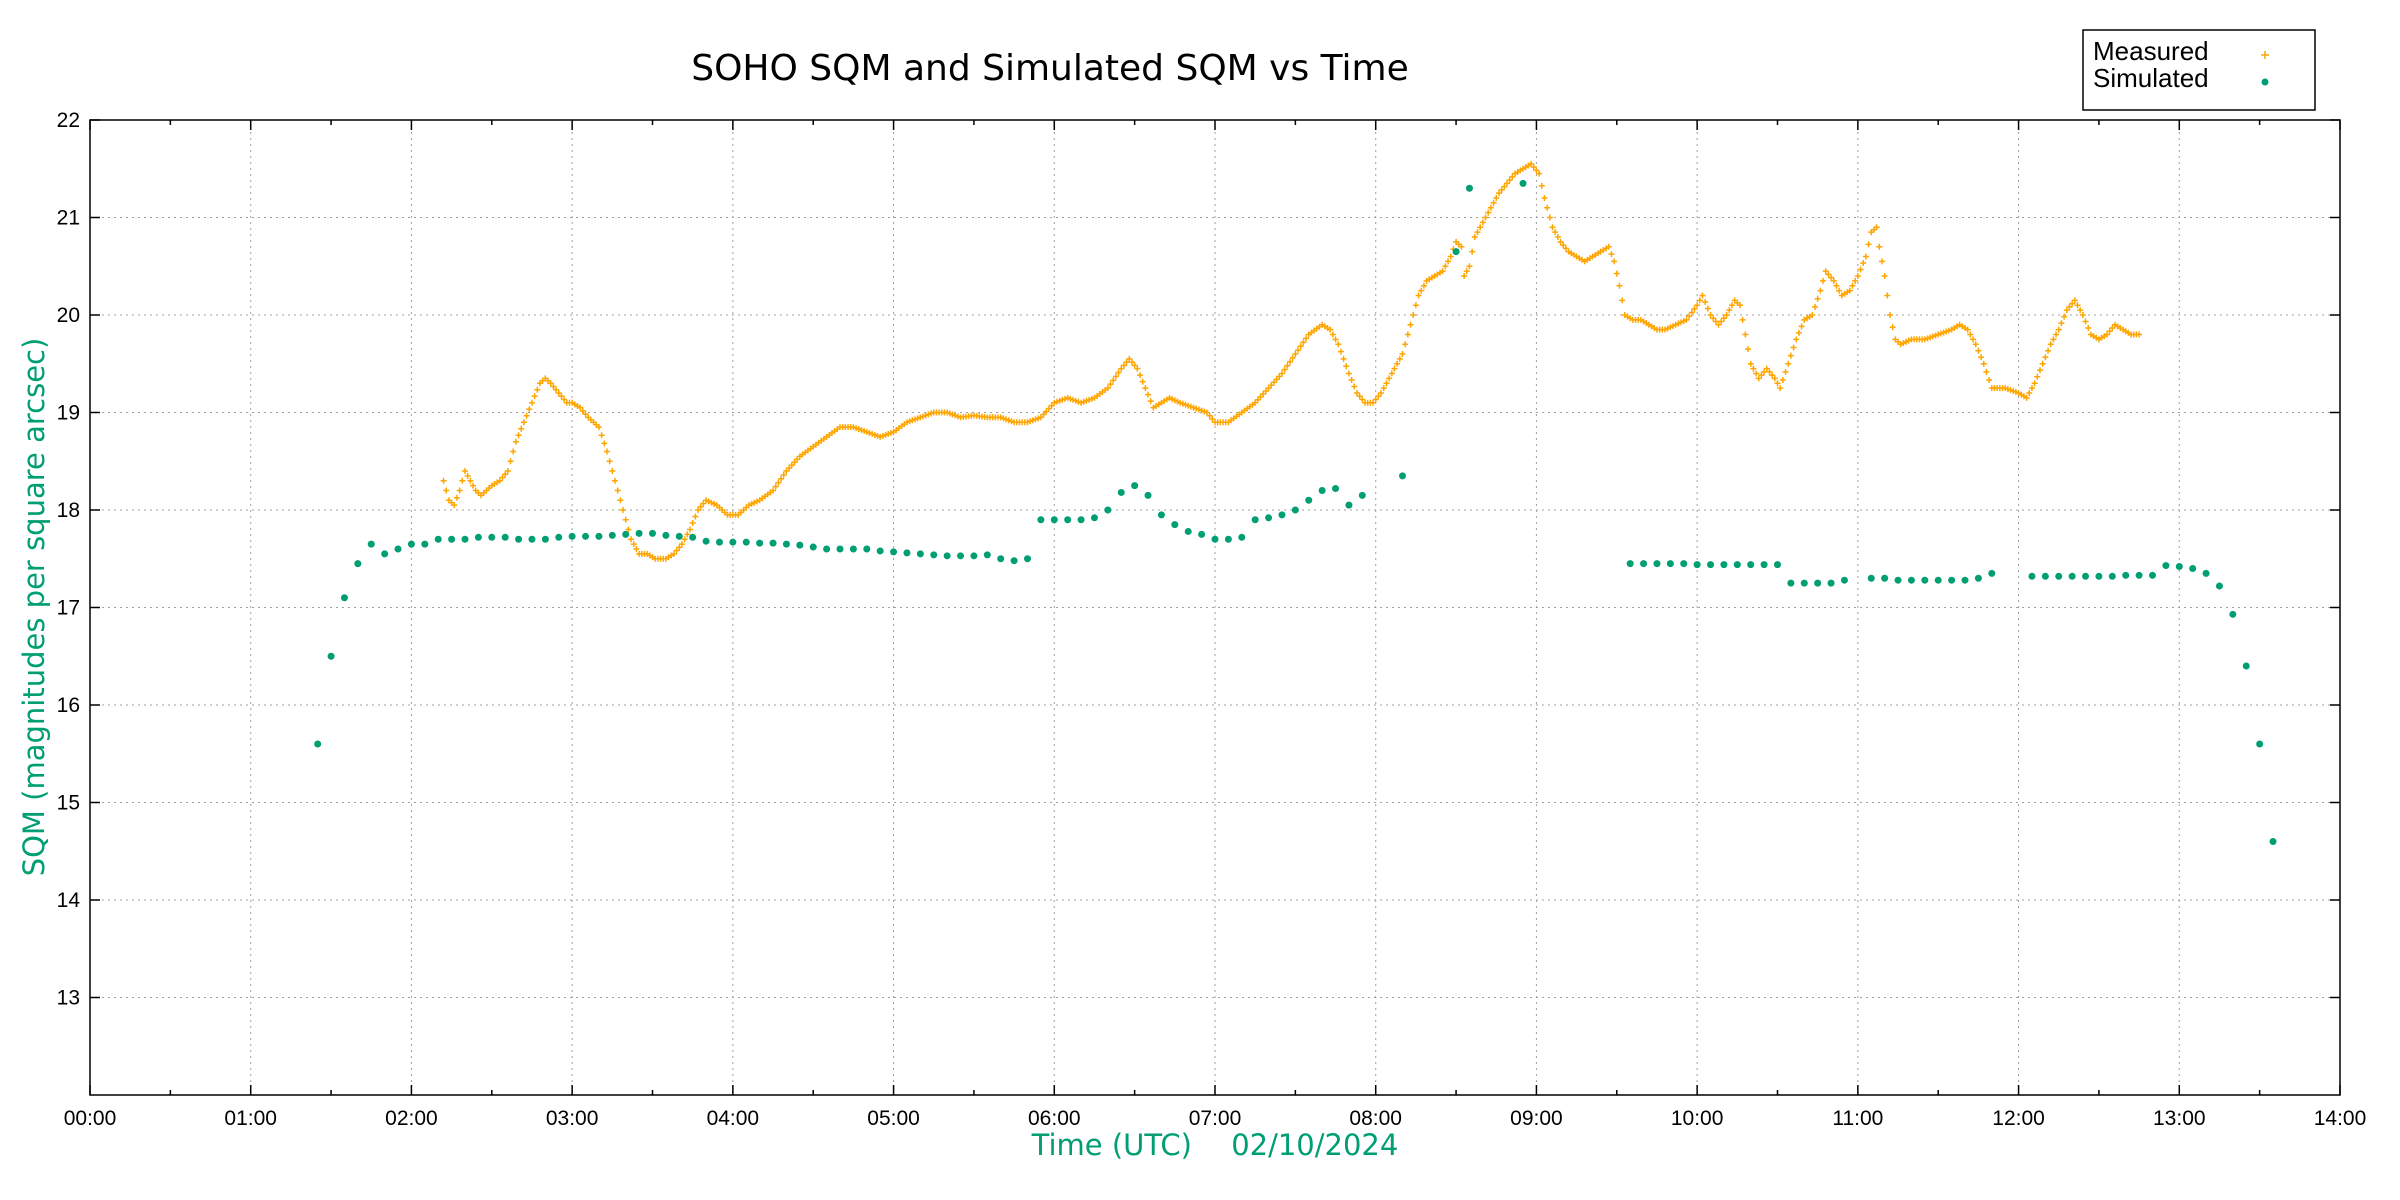 The width and height of the screenshot is (2400, 1200). What do you see at coordinates (68, 120) in the screenshot?
I see `y-tick-label: 22` at bounding box center [68, 120].